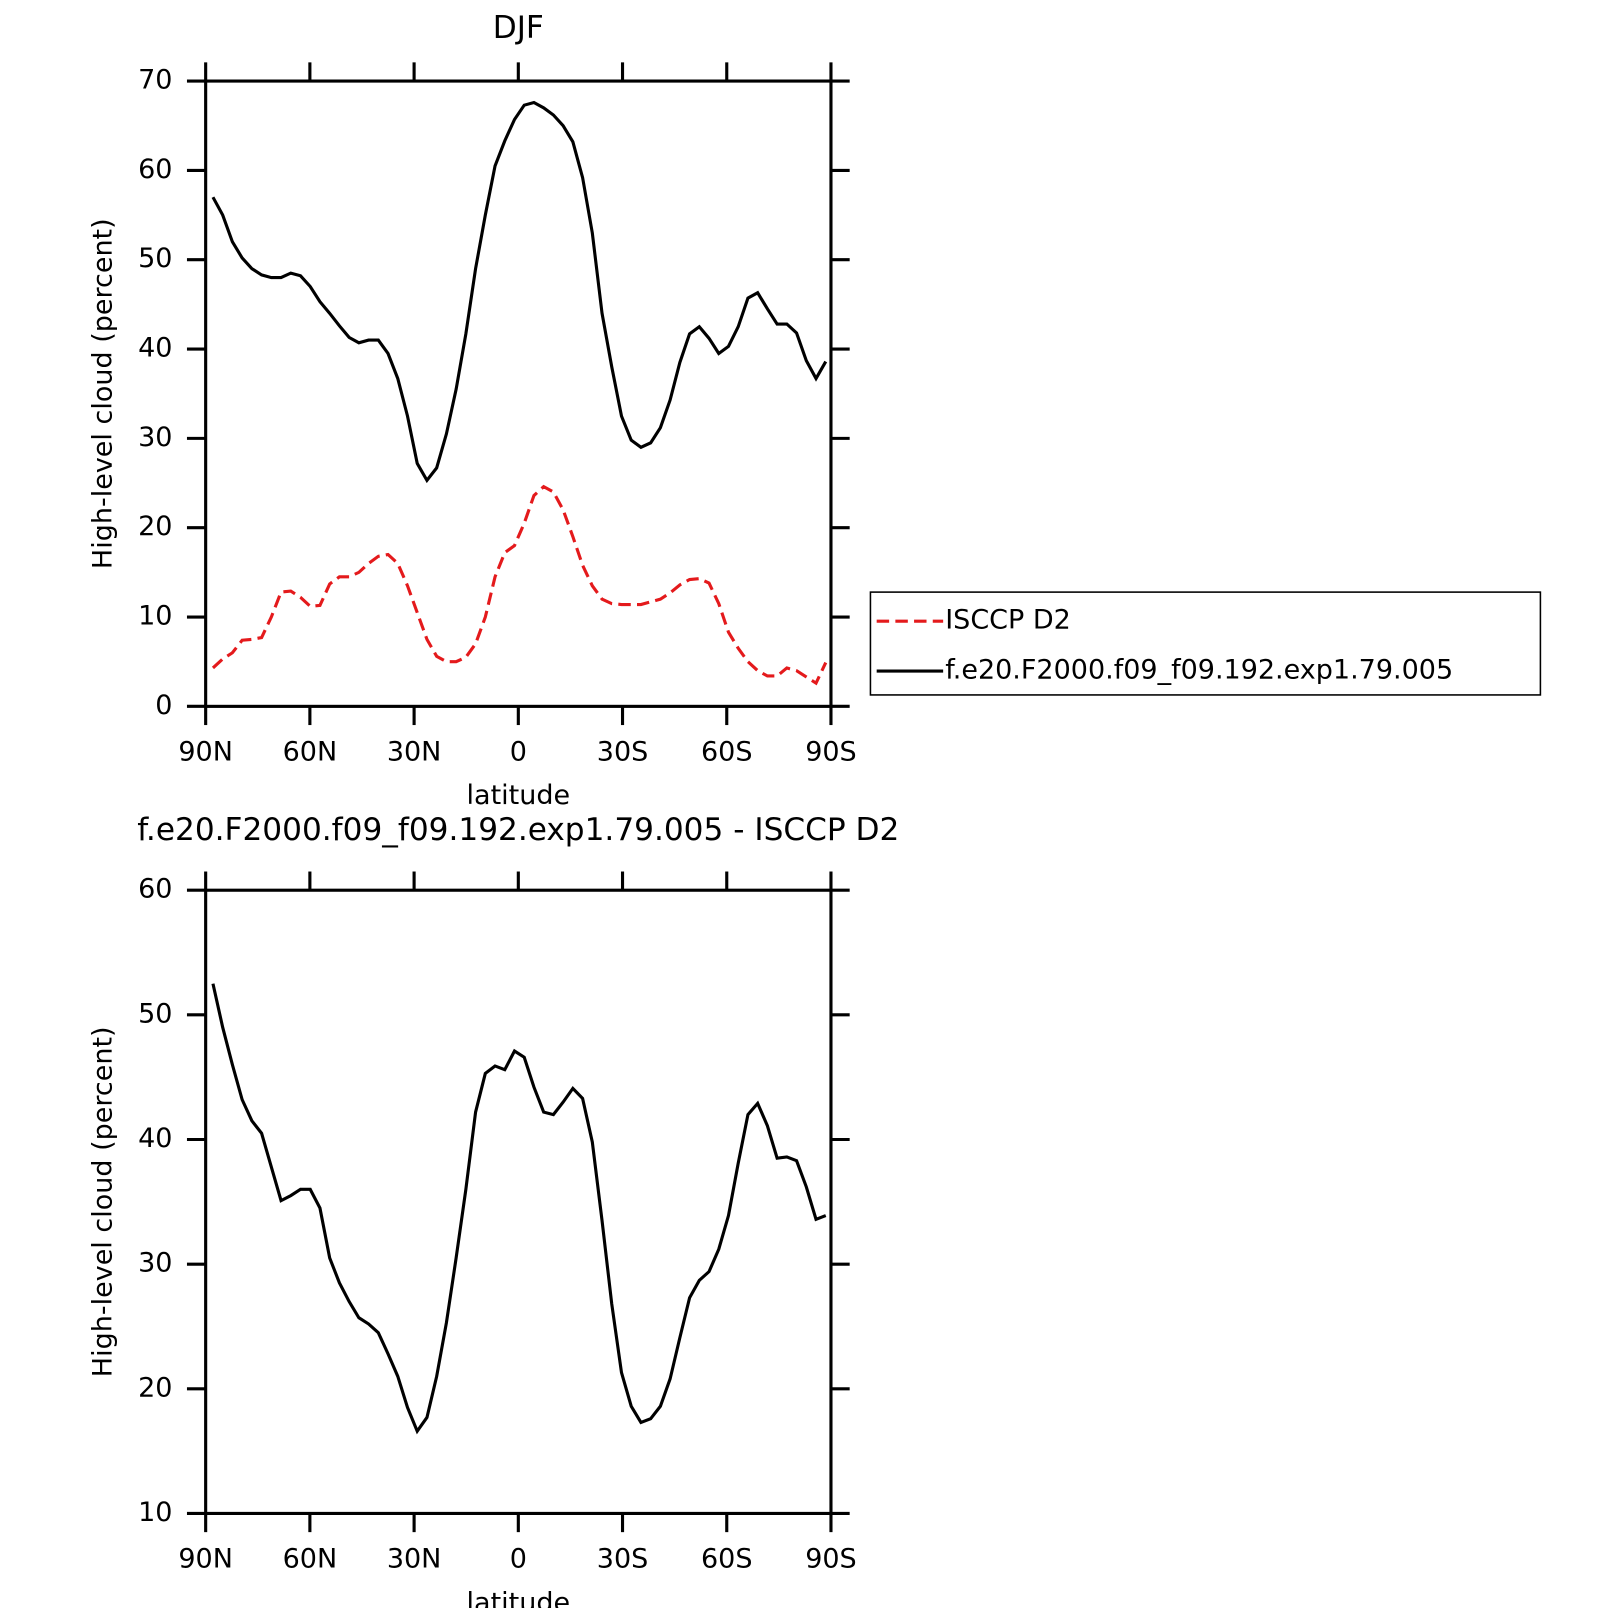  I want to click on y-tick-label: 0, so click(163, 705).